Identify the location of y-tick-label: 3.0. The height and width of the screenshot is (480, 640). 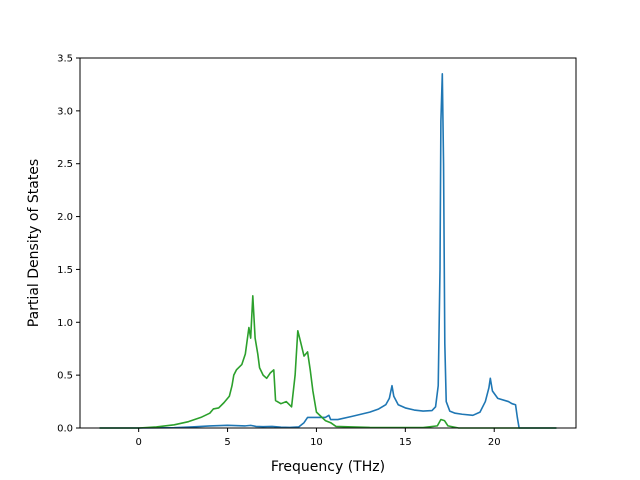
(65, 111).